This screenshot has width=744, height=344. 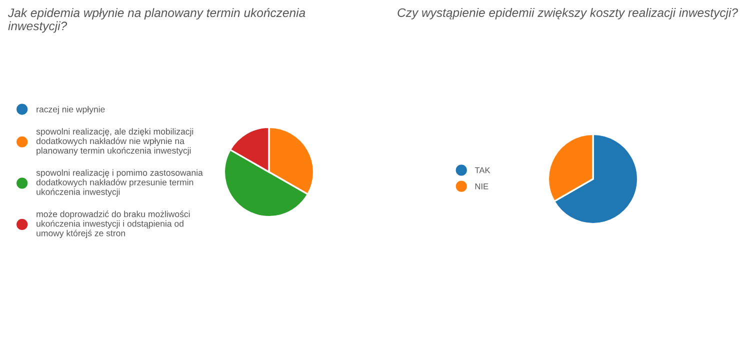 I want to click on legend-label: spowolni realizację, ale dzięki mobilizacji dodatkowych nakładów nie wpłynie na planowany termin ukończenia inwestycji, so click(x=115, y=142).